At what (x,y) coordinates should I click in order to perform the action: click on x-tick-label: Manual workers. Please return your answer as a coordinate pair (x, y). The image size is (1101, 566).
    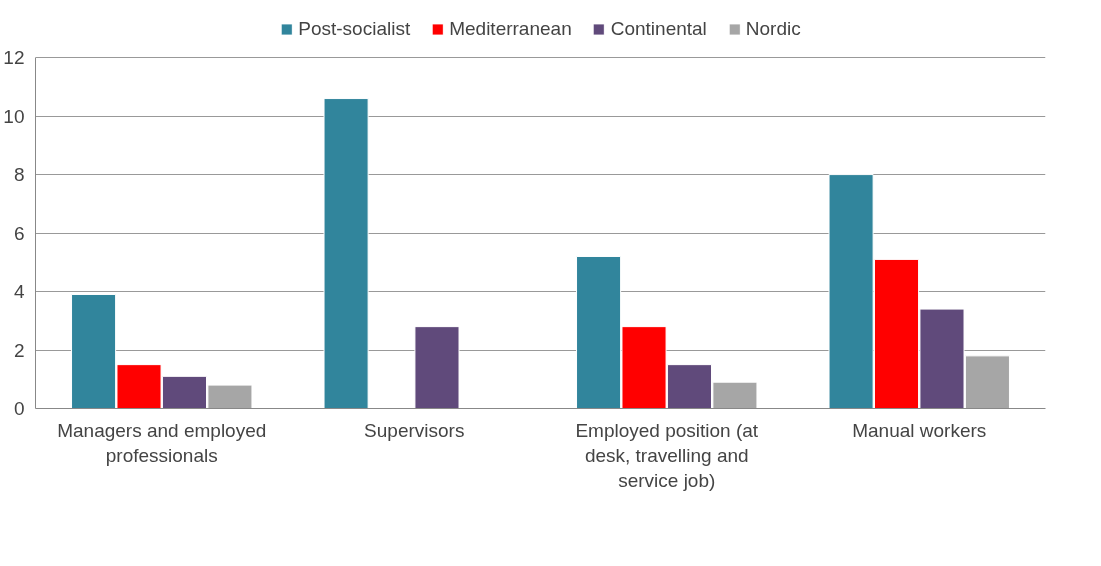
    Looking at the image, I should click on (919, 430).